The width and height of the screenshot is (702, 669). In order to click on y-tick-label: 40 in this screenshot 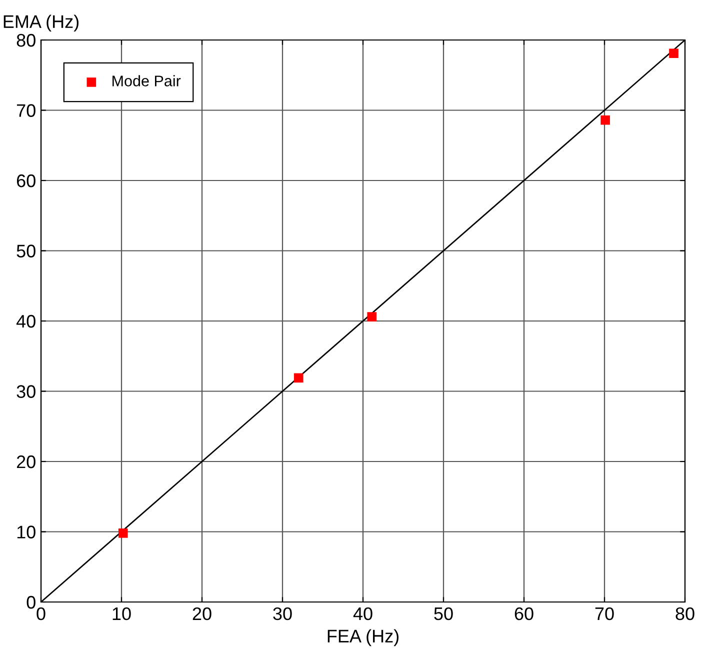, I will do `click(26, 321)`.